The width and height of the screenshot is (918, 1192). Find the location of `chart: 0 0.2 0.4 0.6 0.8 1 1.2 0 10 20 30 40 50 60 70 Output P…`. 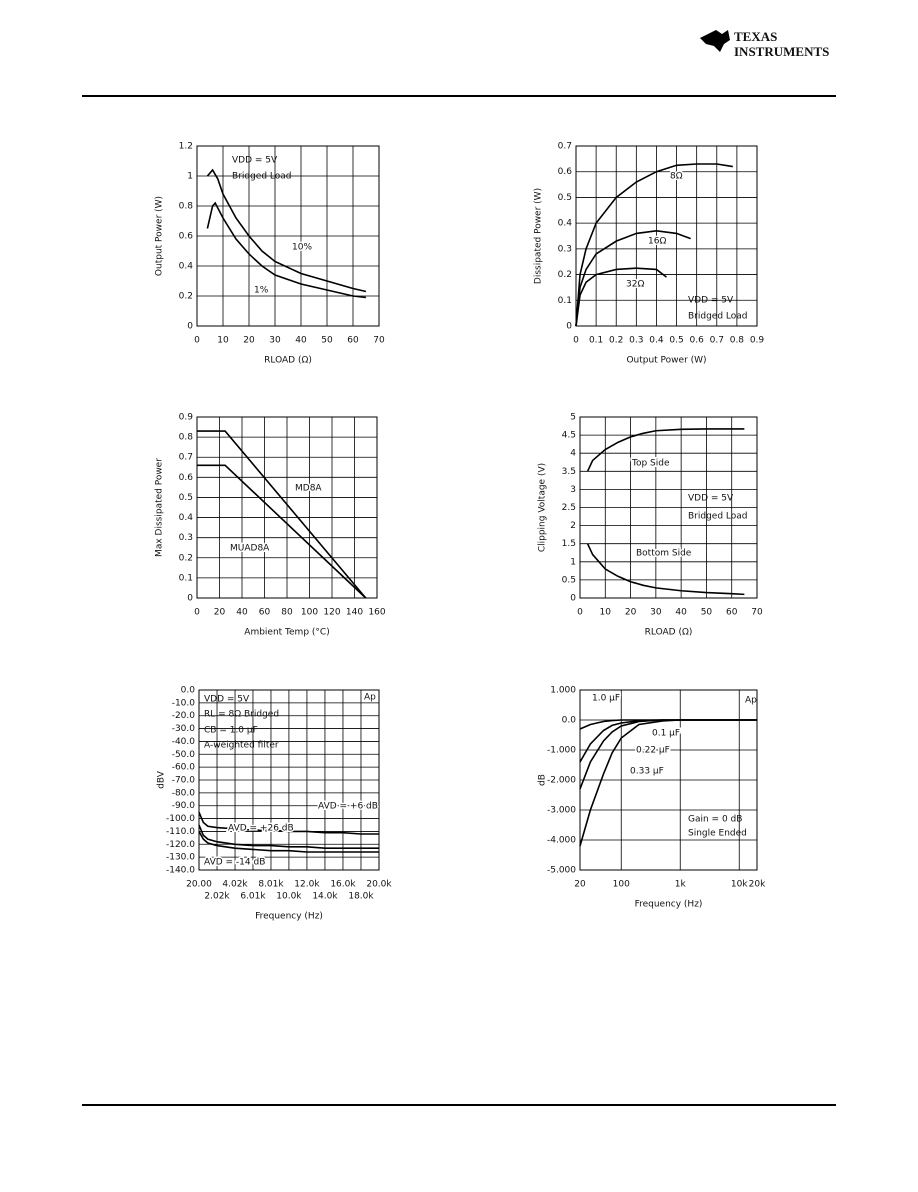

chart: 0 0.2 0.4 0.6 0.8 1 1.2 0 10 20 30 40 50 60 70 Output P… is located at coordinates (270, 254).